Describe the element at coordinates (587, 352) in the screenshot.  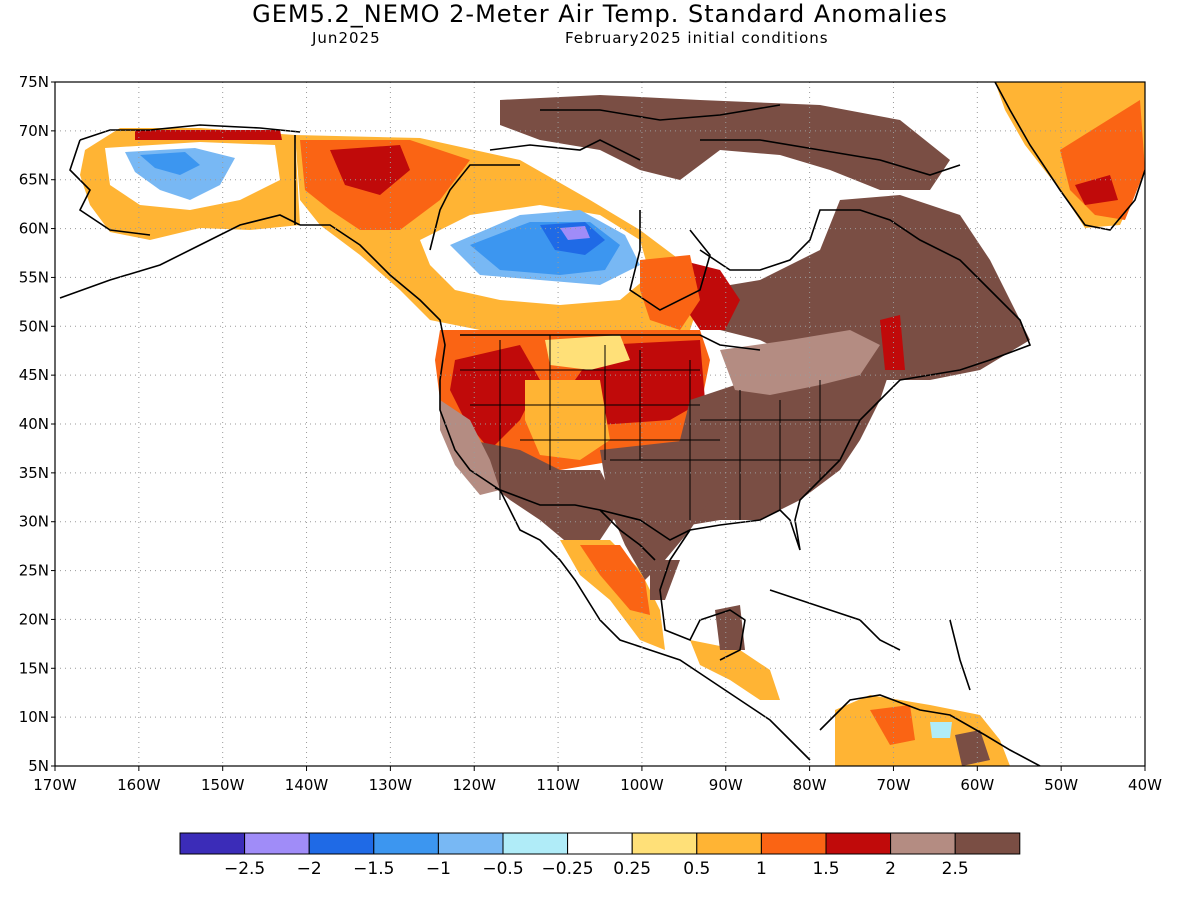
I see `northern-plains-warm-region` at that location.